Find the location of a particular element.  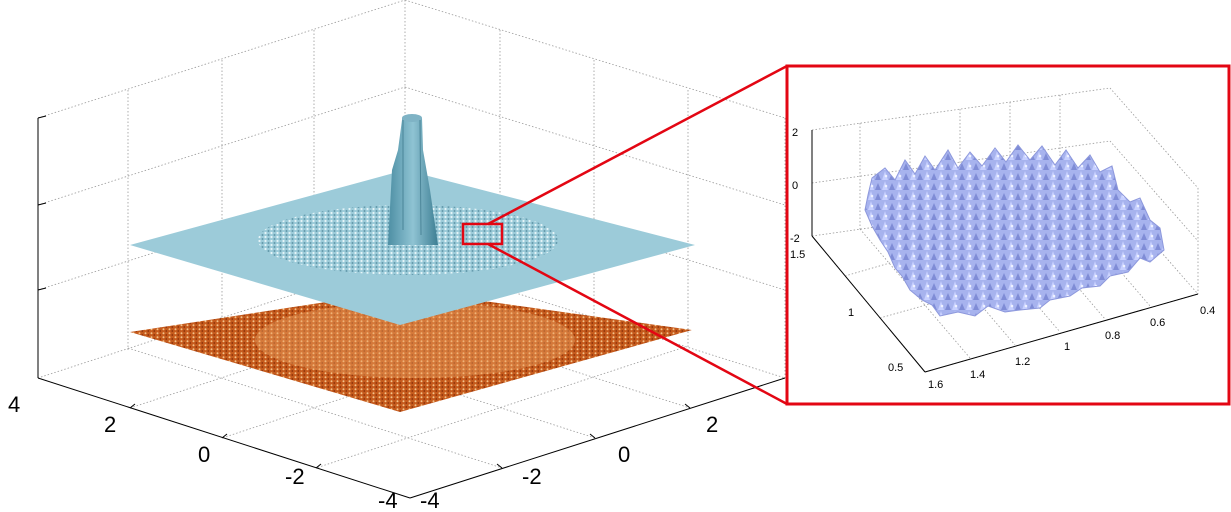

main-x-tick-1: -2 is located at coordinates (532, 476).